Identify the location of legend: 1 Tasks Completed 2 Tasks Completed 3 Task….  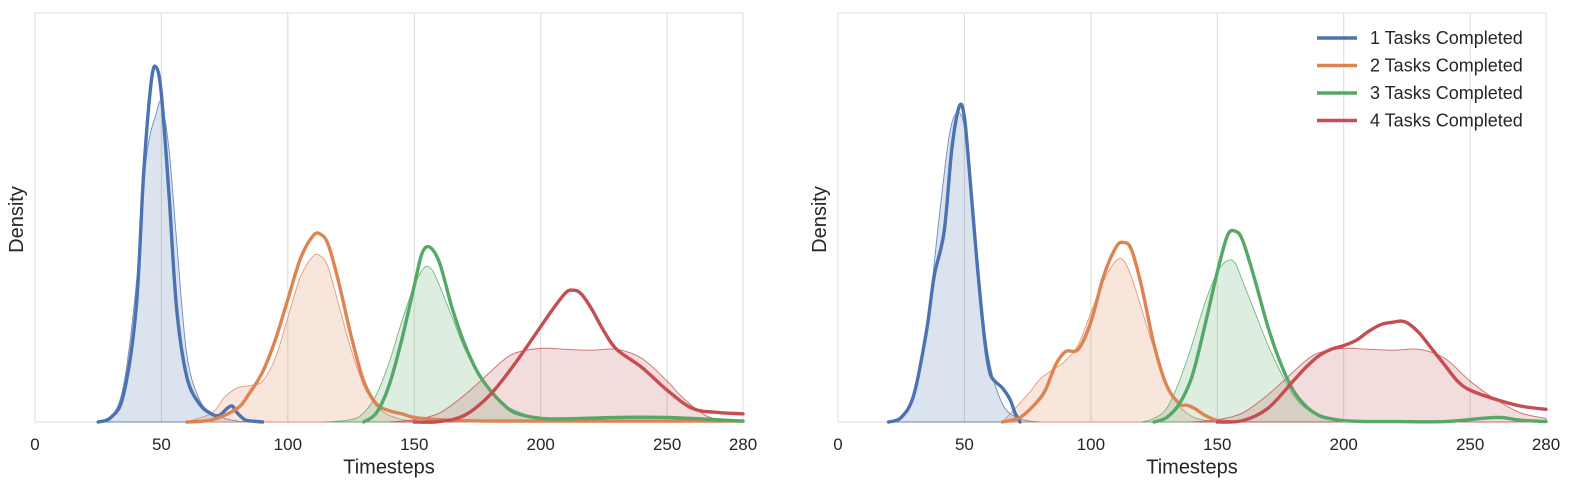
(1420, 79).